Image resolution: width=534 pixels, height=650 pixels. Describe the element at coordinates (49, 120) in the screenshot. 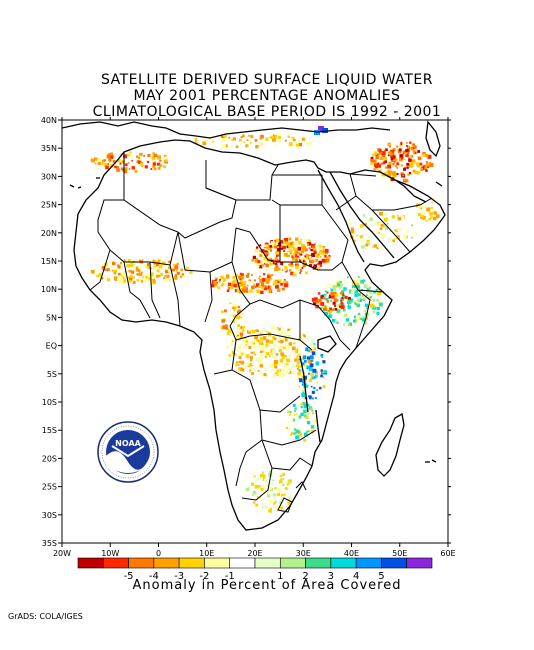

I see `lat-tick-label: 40N` at that location.